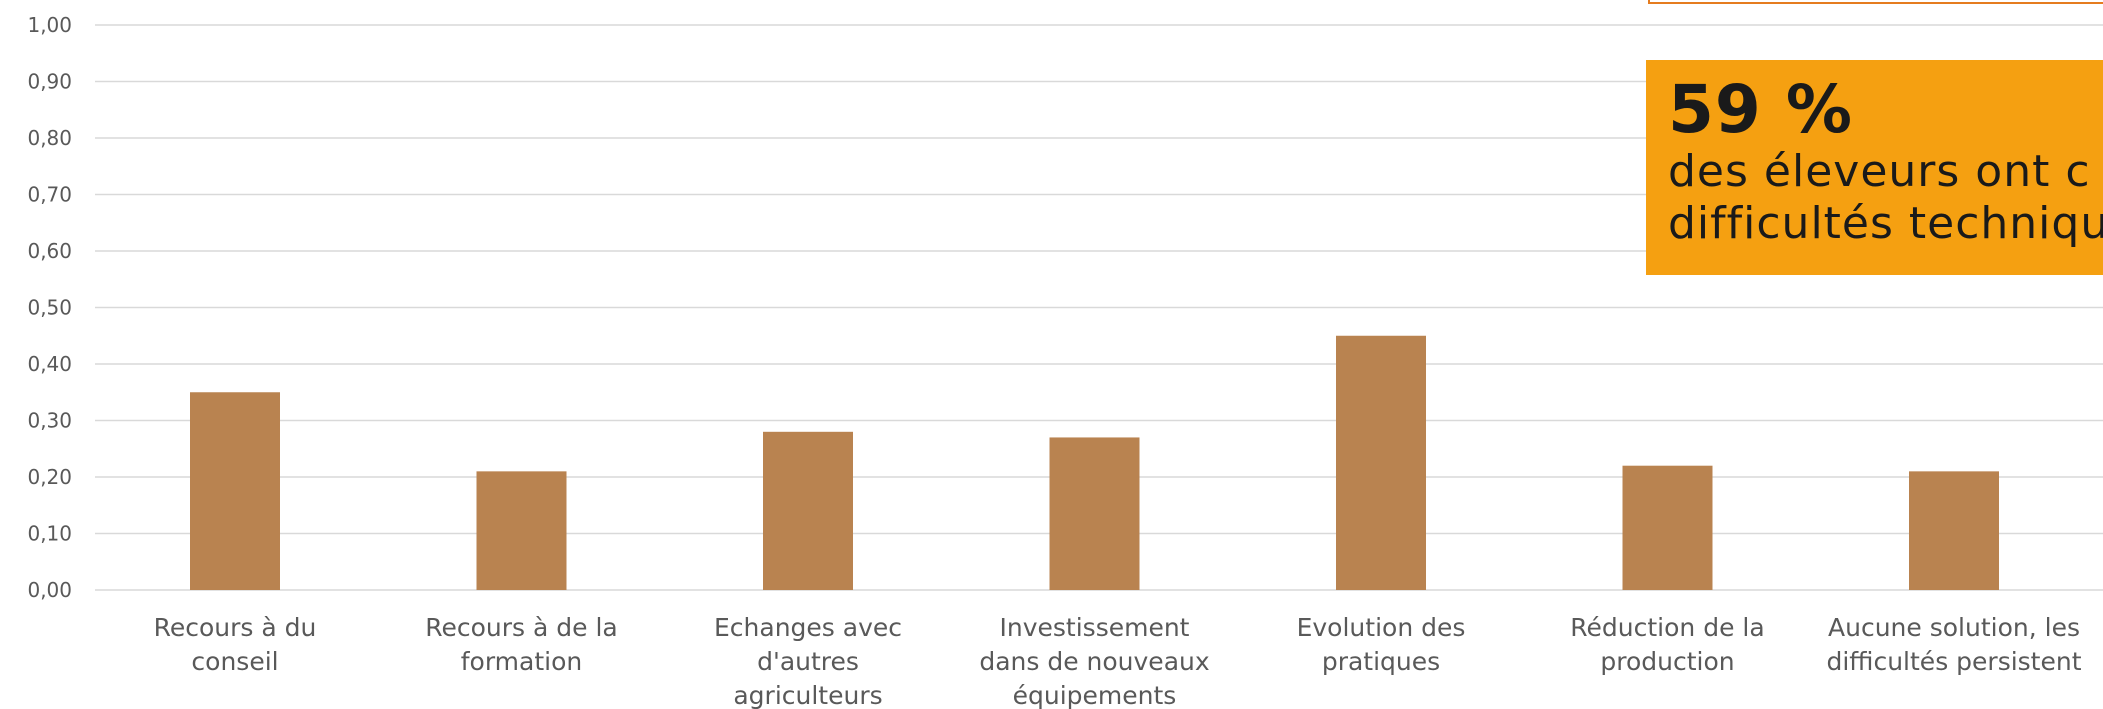 The width and height of the screenshot is (2103, 709). I want to click on x-category-label: dans de nouveaux, so click(1094, 661).